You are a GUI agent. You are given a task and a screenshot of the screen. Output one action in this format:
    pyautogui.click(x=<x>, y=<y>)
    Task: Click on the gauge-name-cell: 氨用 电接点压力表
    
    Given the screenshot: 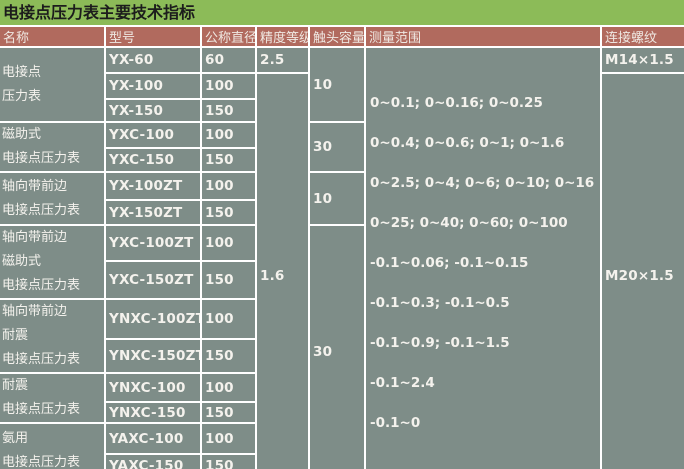 What is the action you would take?
    pyautogui.click(x=53, y=446)
    